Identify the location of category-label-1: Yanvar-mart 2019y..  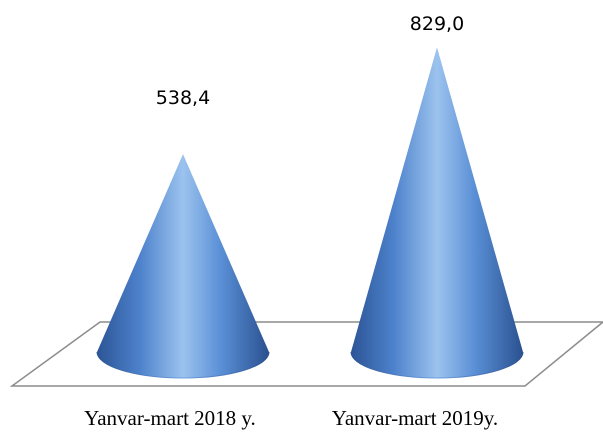
(415, 418).